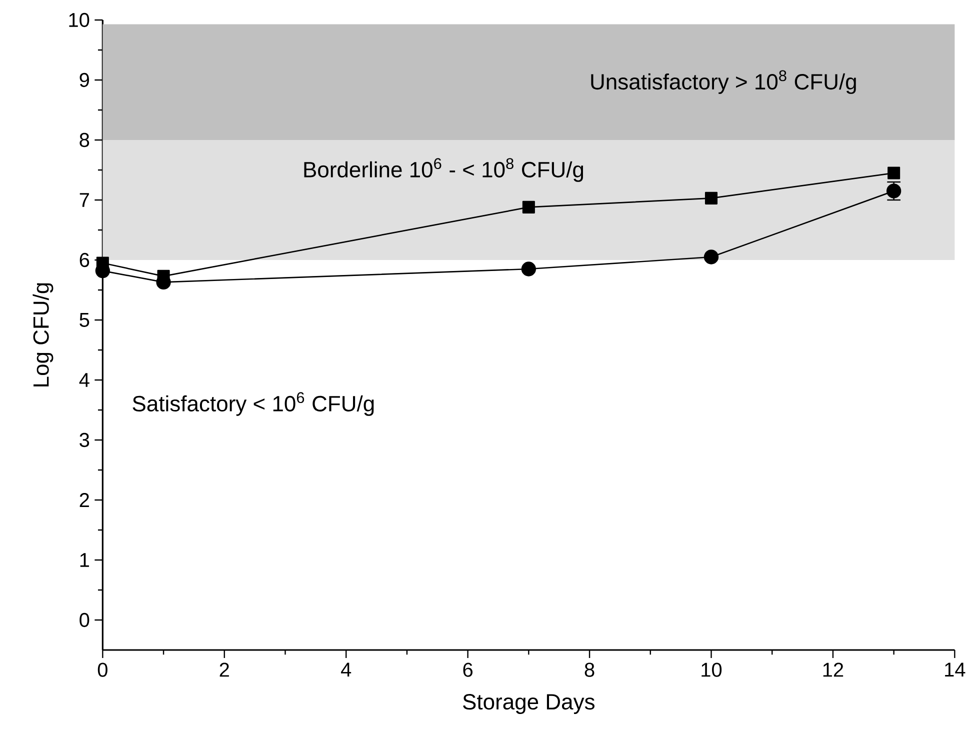 The image size is (974, 754). Describe the element at coordinates (85, 140) in the screenshot. I see `y-tick-label: 8` at that location.